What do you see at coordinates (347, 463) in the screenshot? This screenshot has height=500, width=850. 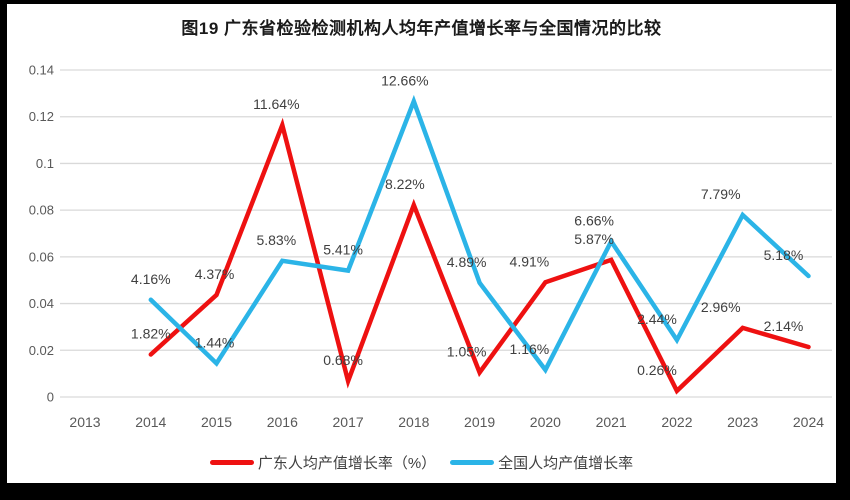 I see `legend-label-guangdong: 广东人均产值增长率（%）` at bounding box center [347, 463].